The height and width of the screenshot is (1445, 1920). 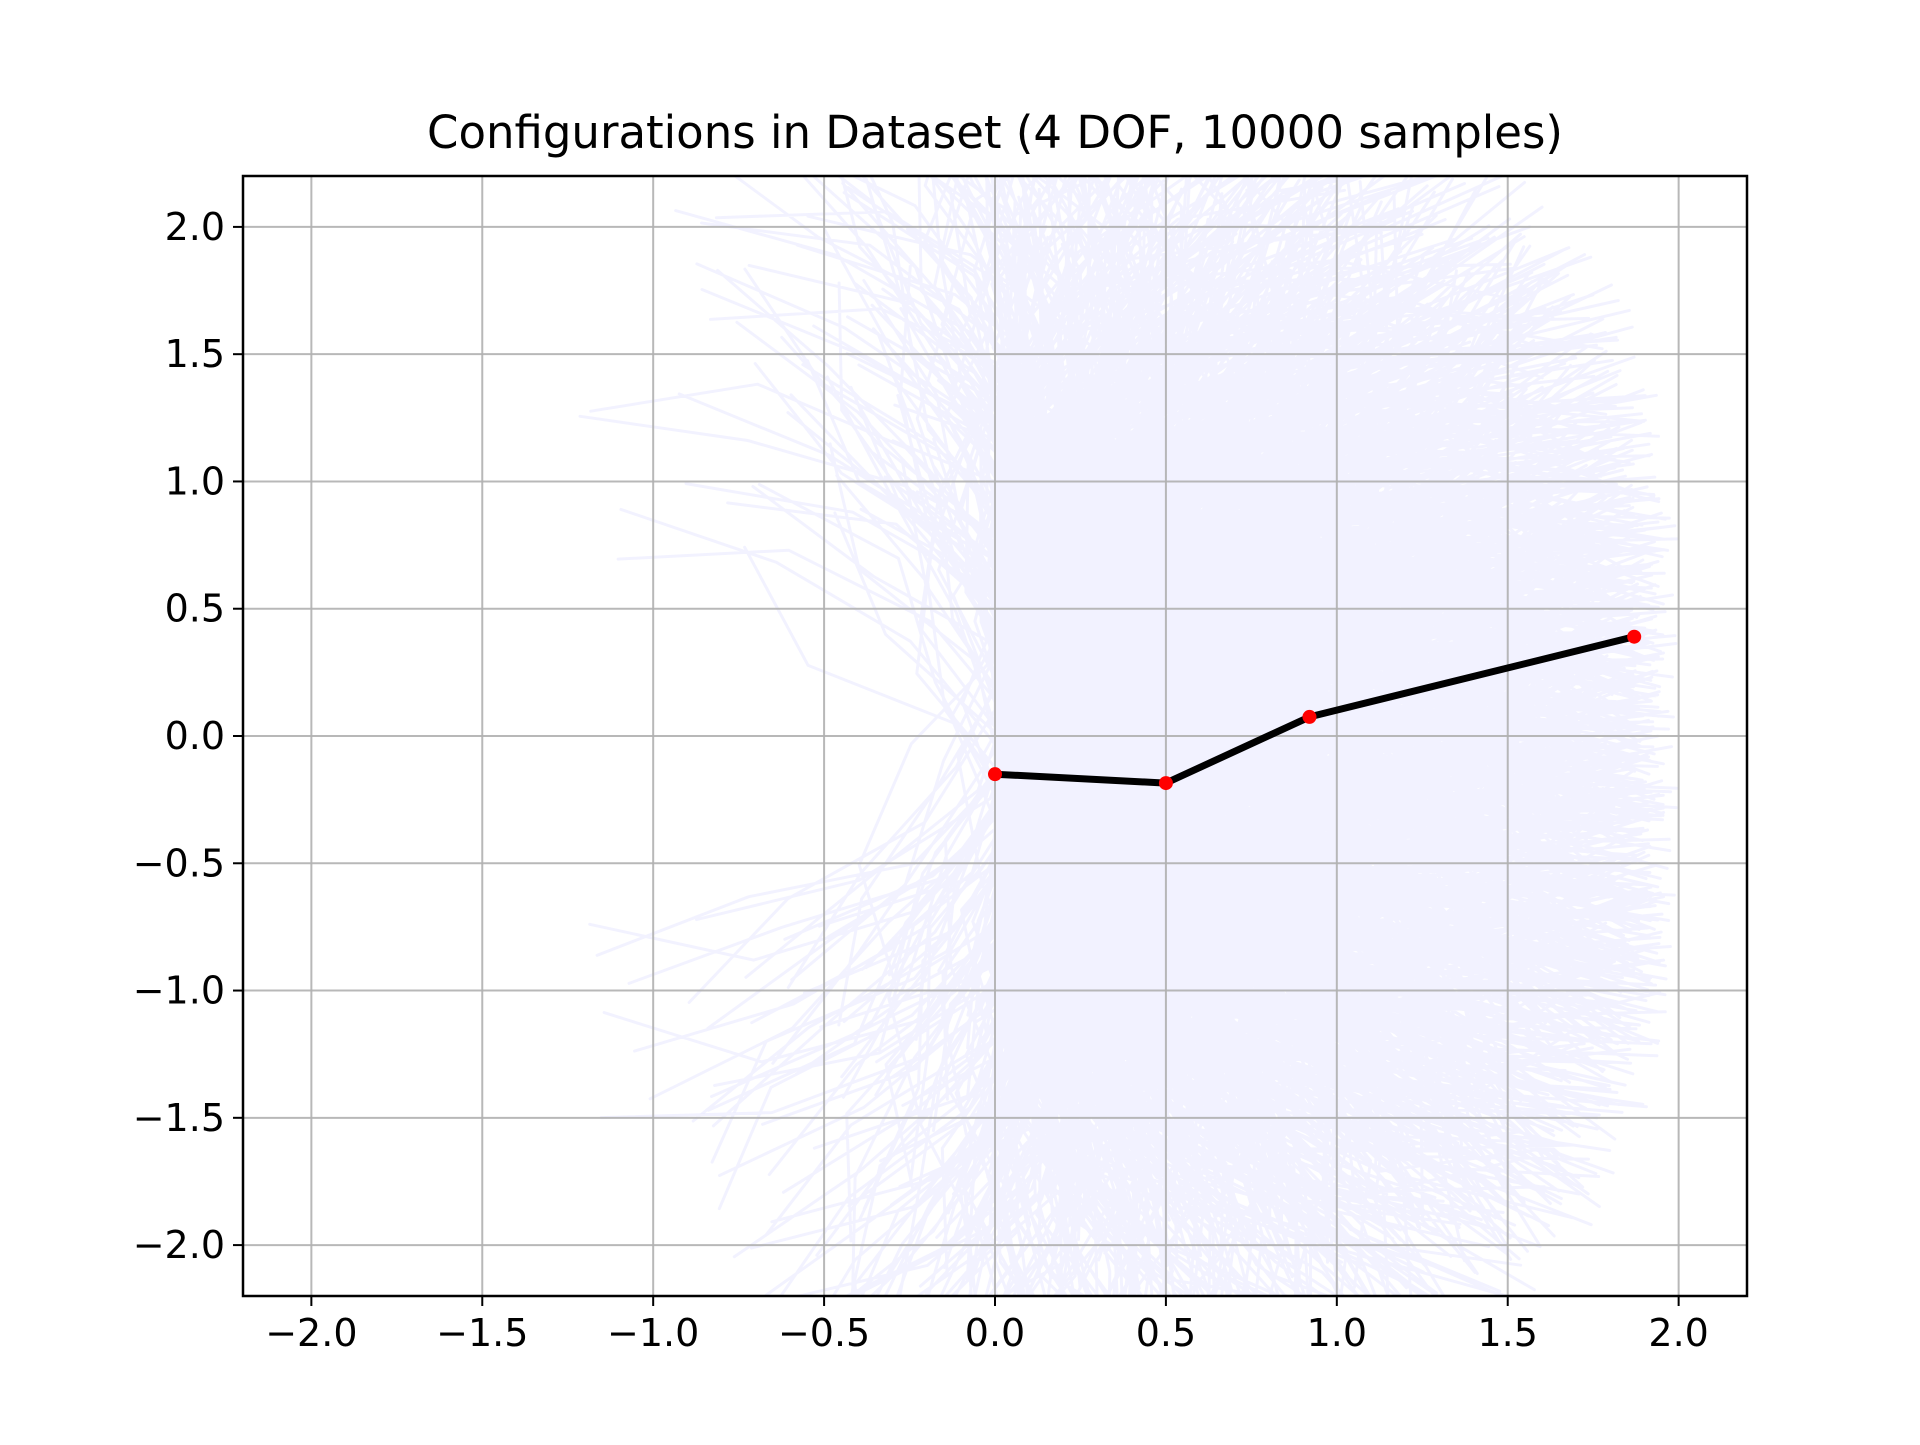 I want to click on y-tick-label: 1.5, so click(x=195, y=354).